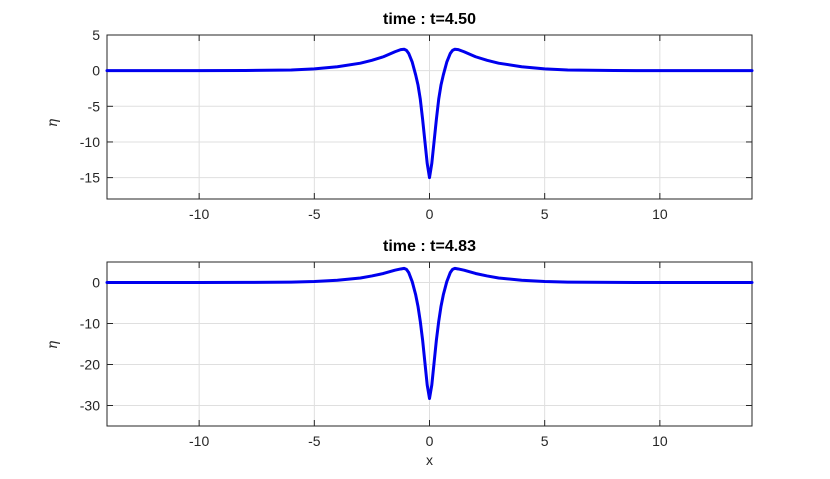  What do you see at coordinates (90, 365) in the screenshot?
I see `y-tick-label: -20` at bounding box center [90, 365].